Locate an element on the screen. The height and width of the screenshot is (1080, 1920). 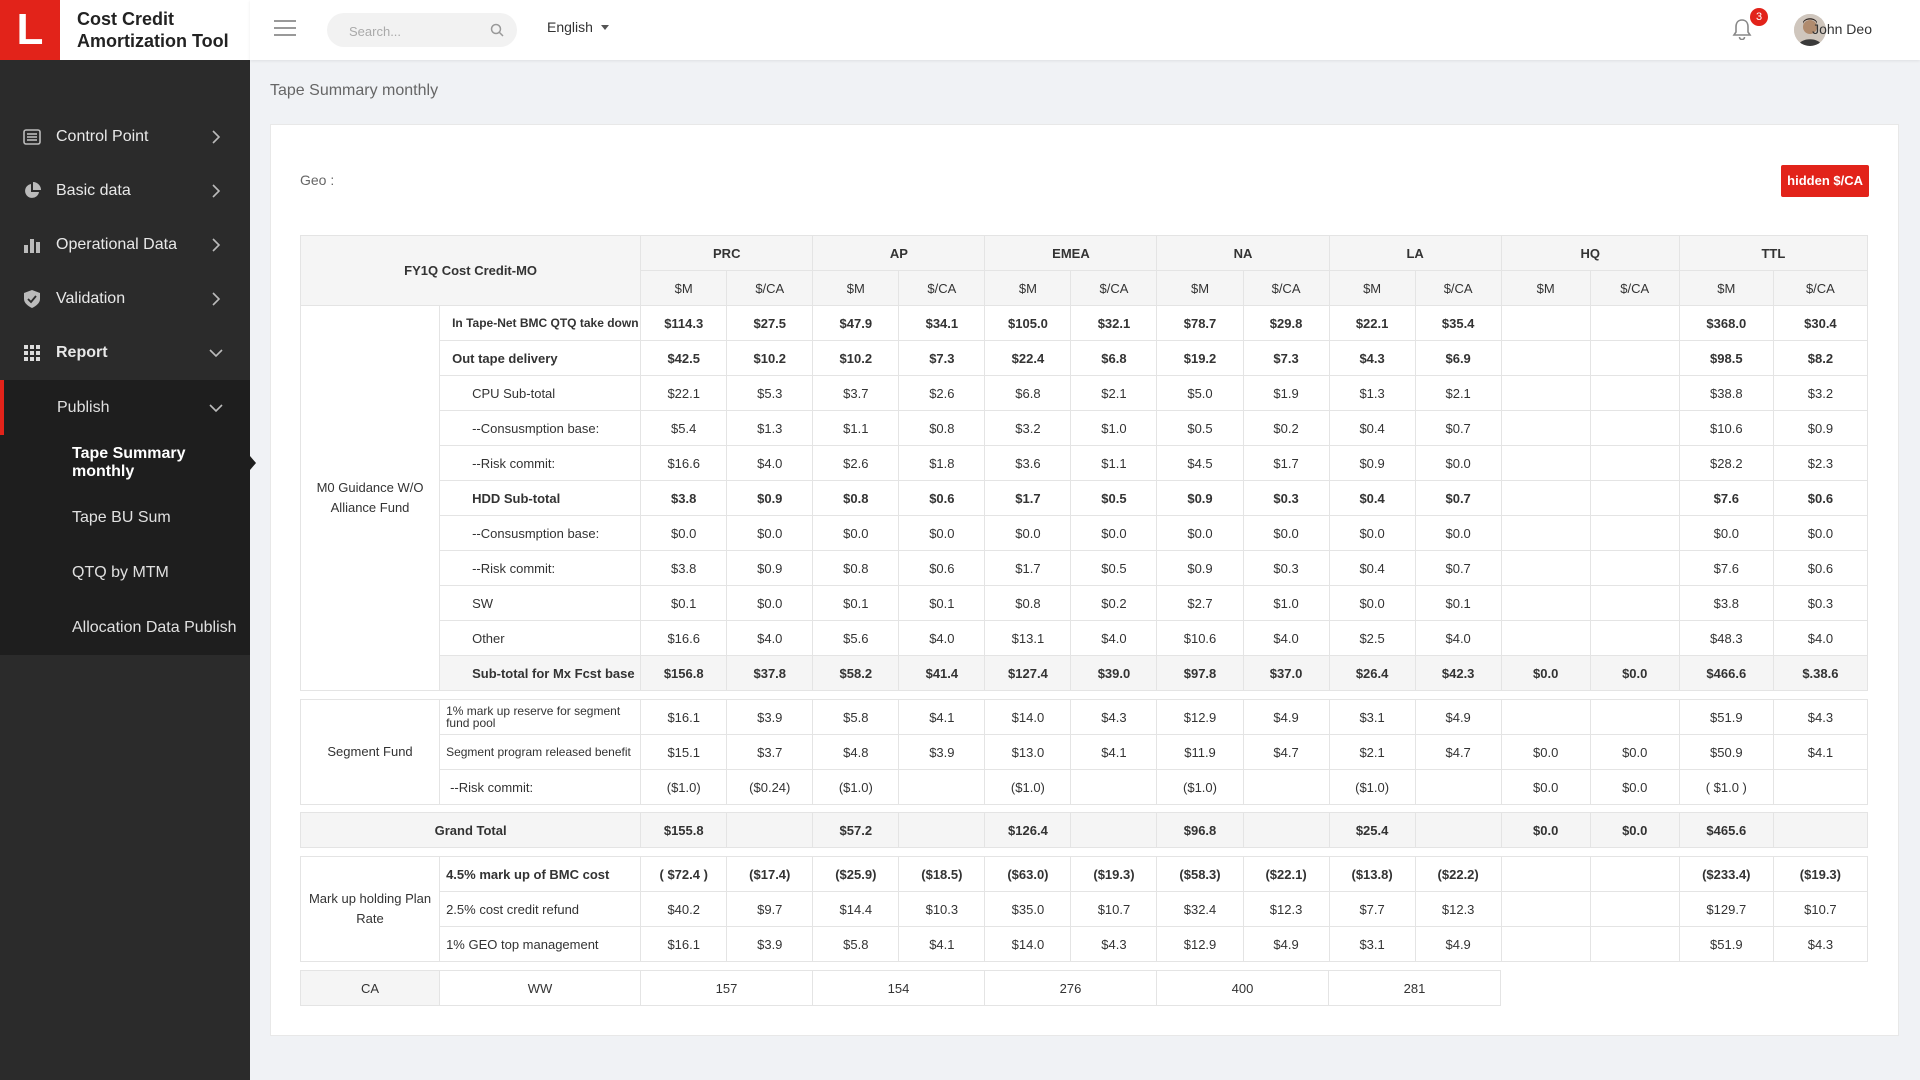
value-cell: $2.1 is located at coordinates (1114, 393).